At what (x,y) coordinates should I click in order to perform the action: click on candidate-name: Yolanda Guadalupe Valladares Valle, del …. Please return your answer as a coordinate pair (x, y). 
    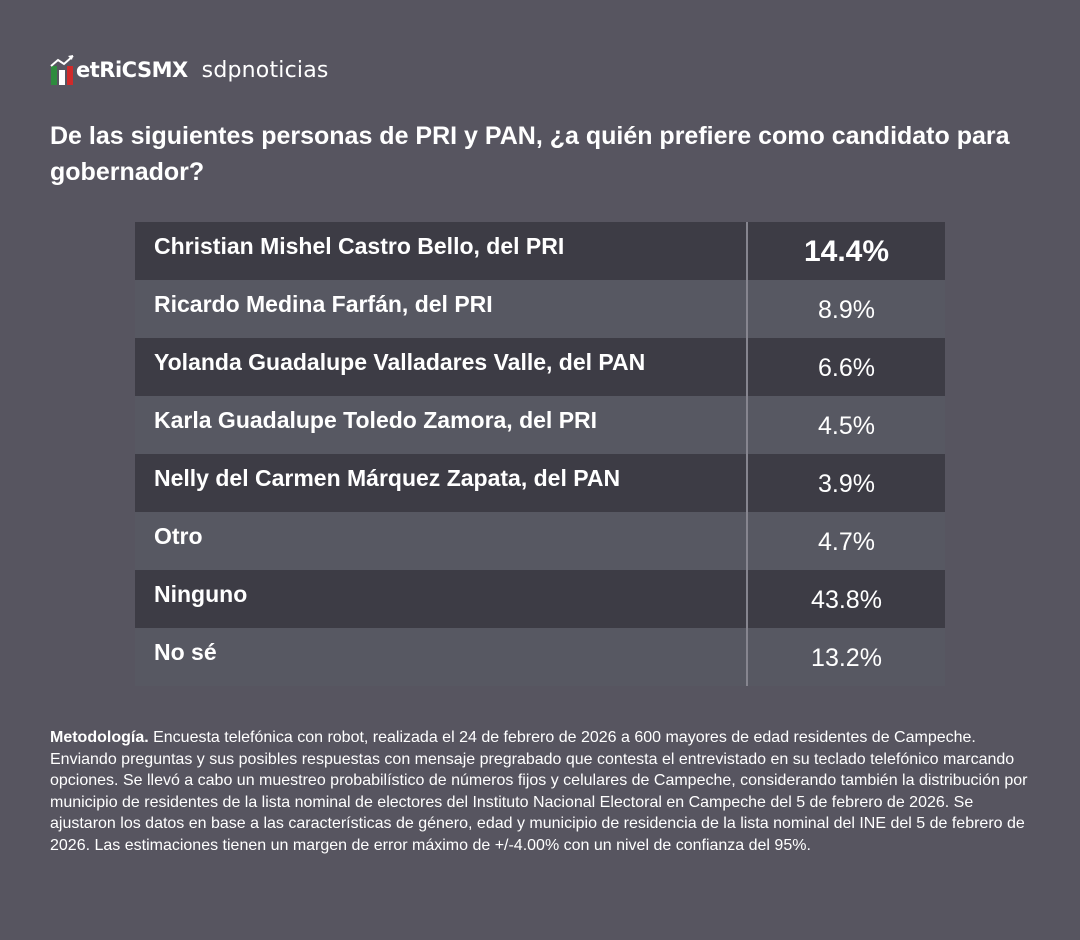
    Looking at the image, I should click on (441, 367).